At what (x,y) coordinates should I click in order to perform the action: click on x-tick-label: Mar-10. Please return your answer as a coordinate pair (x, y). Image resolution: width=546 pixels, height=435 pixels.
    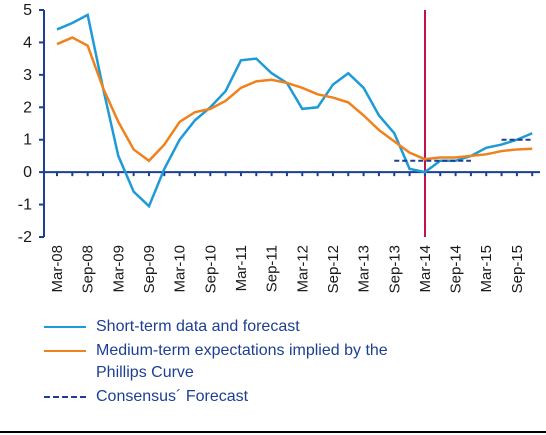
    Looking at the image, I should click on (180, 269).